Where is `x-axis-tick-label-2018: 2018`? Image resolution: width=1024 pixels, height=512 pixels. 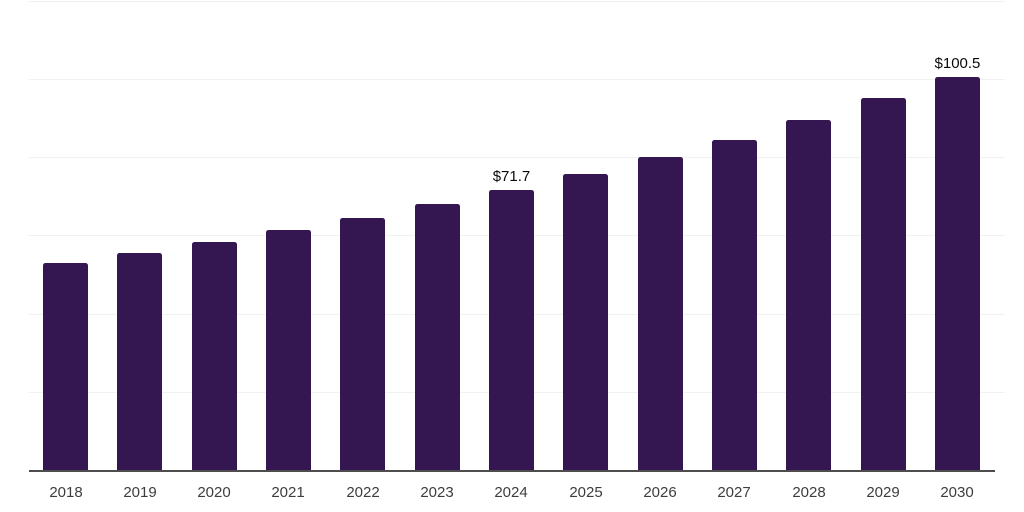 x-axis-tick-label-2018: 2018 is located at coordinates (66, 492).